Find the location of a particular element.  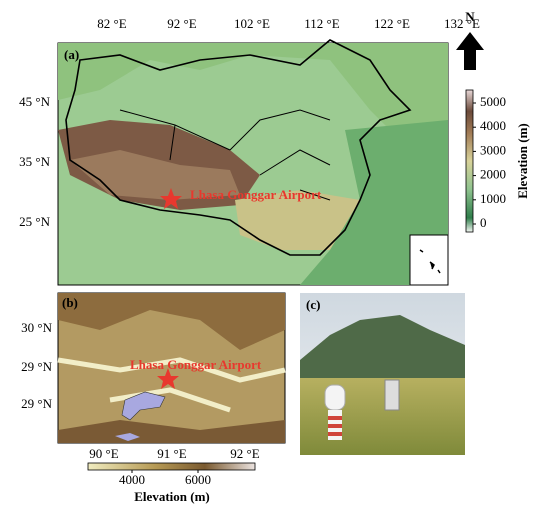

colorbar-tick-label: 2000 is located at coordinates (493, 174).